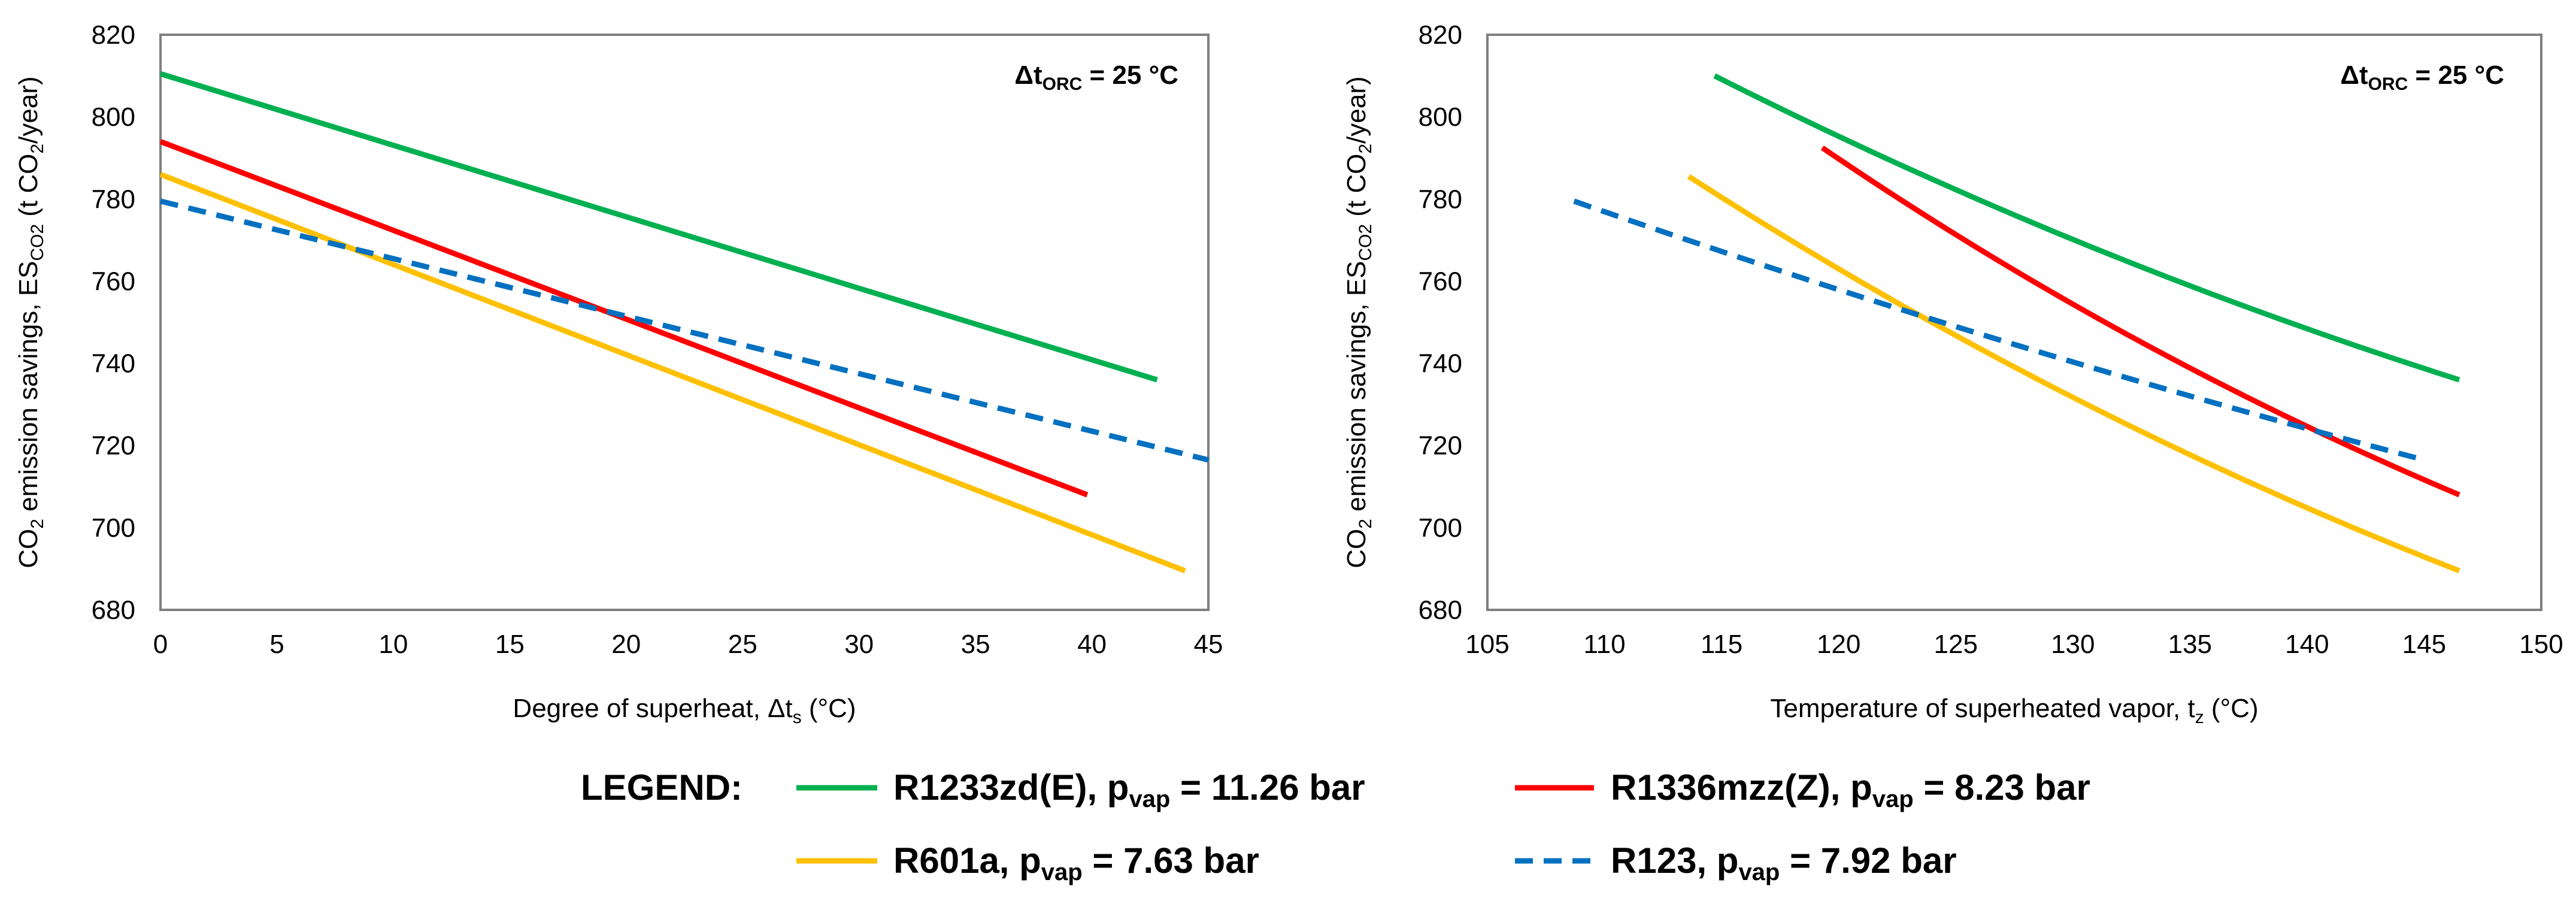 The height and width of the screenshot is (913, 2576). Describe the element at coordinates (2190, 644) in the screenshot. I see `x-tick-label: 135` at that location.